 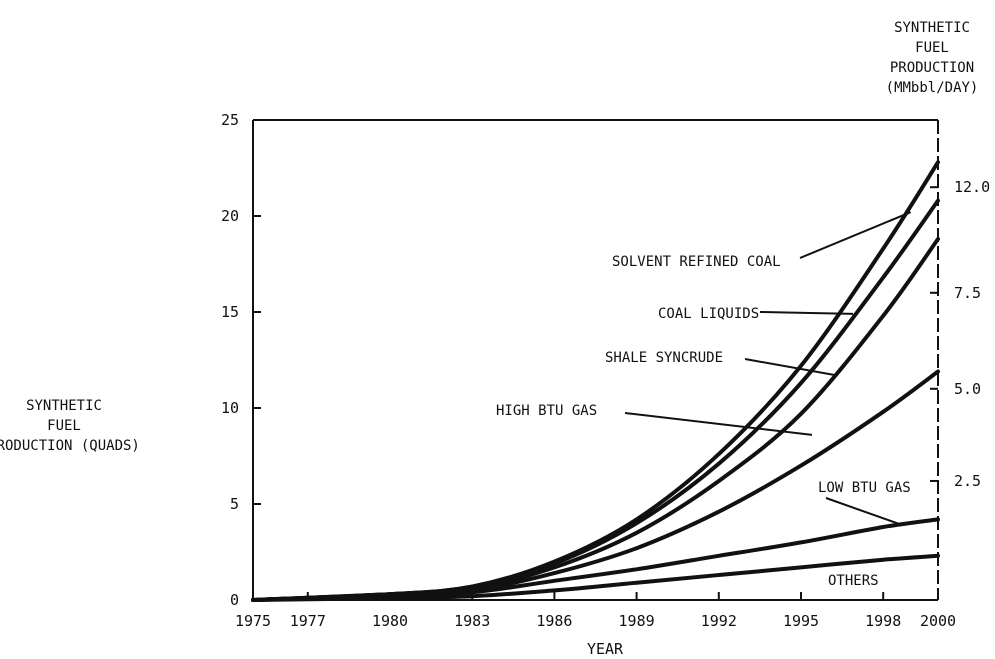 I want to click on x-tick-label: 1992, so click(x=719, y=621).